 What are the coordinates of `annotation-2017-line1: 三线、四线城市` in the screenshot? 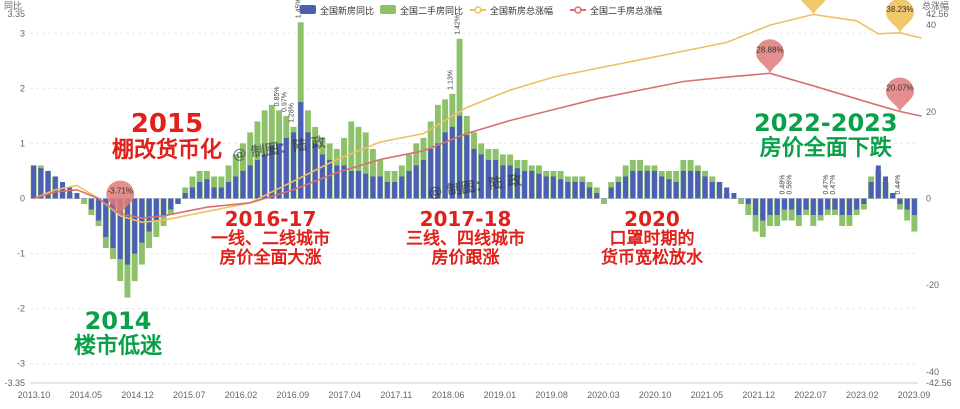 It's located at (465, 239).